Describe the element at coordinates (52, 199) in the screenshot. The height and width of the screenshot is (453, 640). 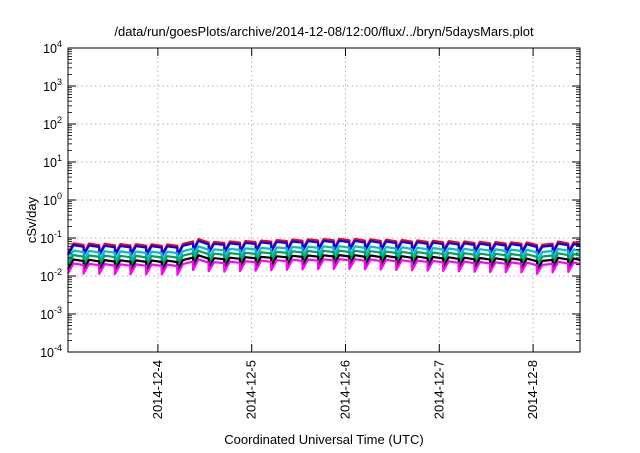
I see `y-tick-label: 10⁰` at that location.